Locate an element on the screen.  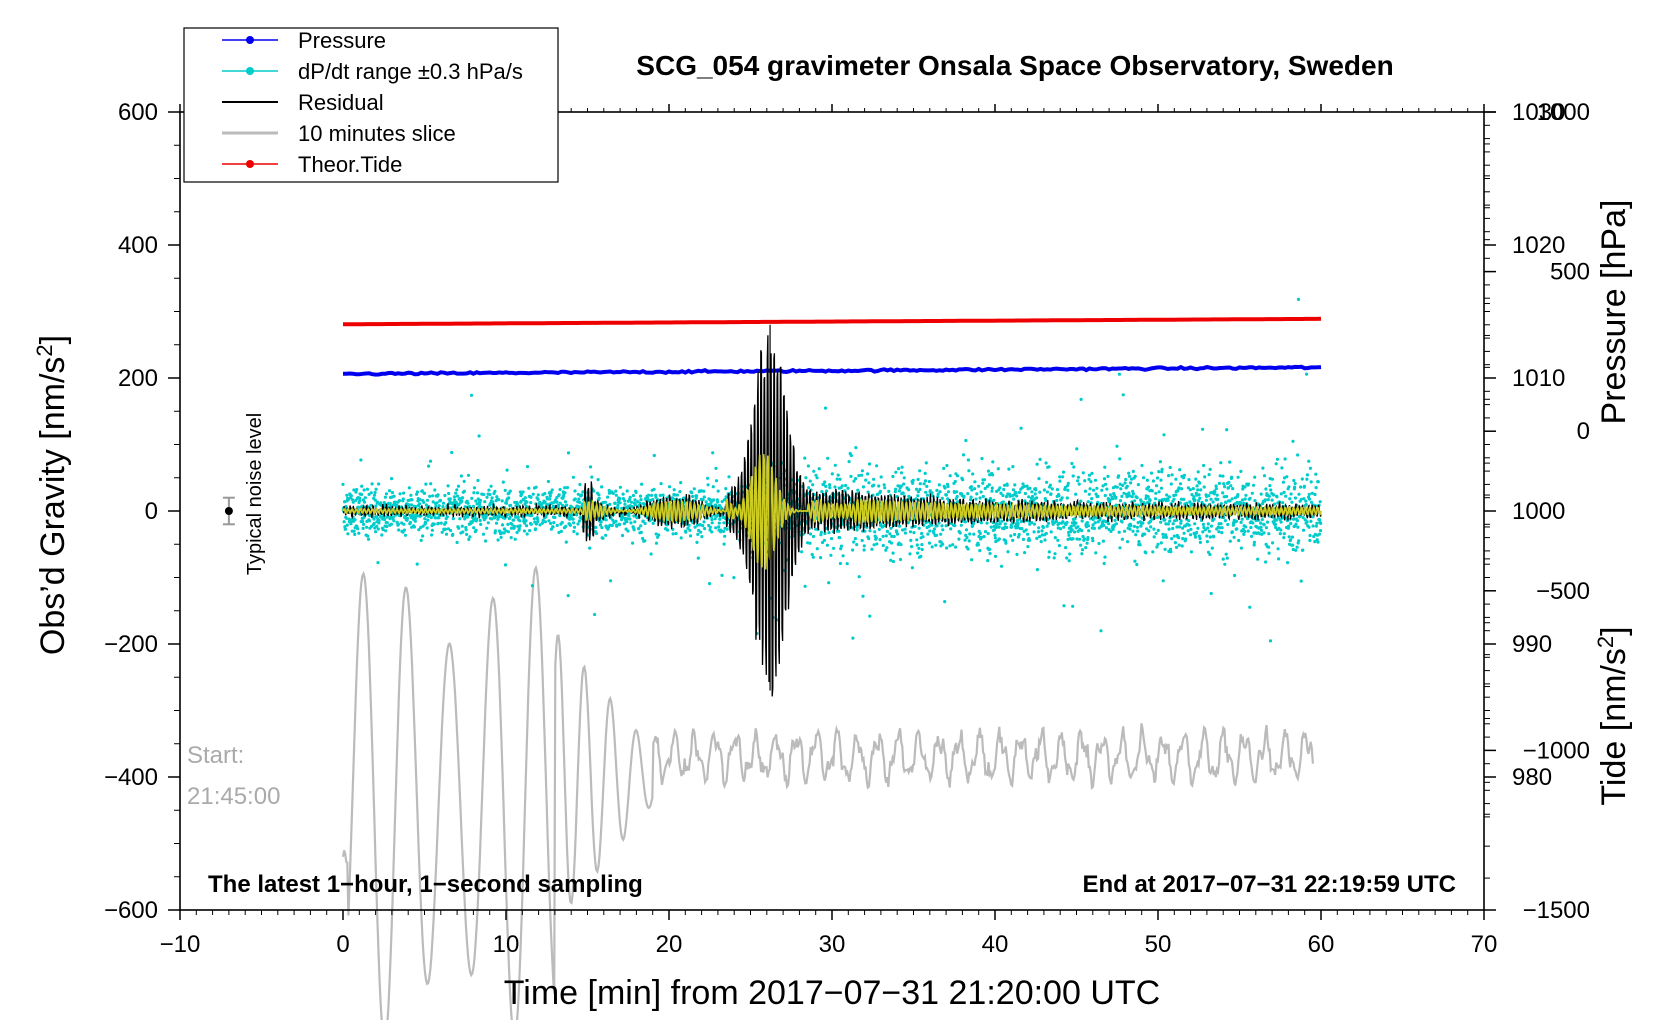
end-time-note: End at 2017−07−31 22:19:59 UTC is located at coordinates (1269, 884).